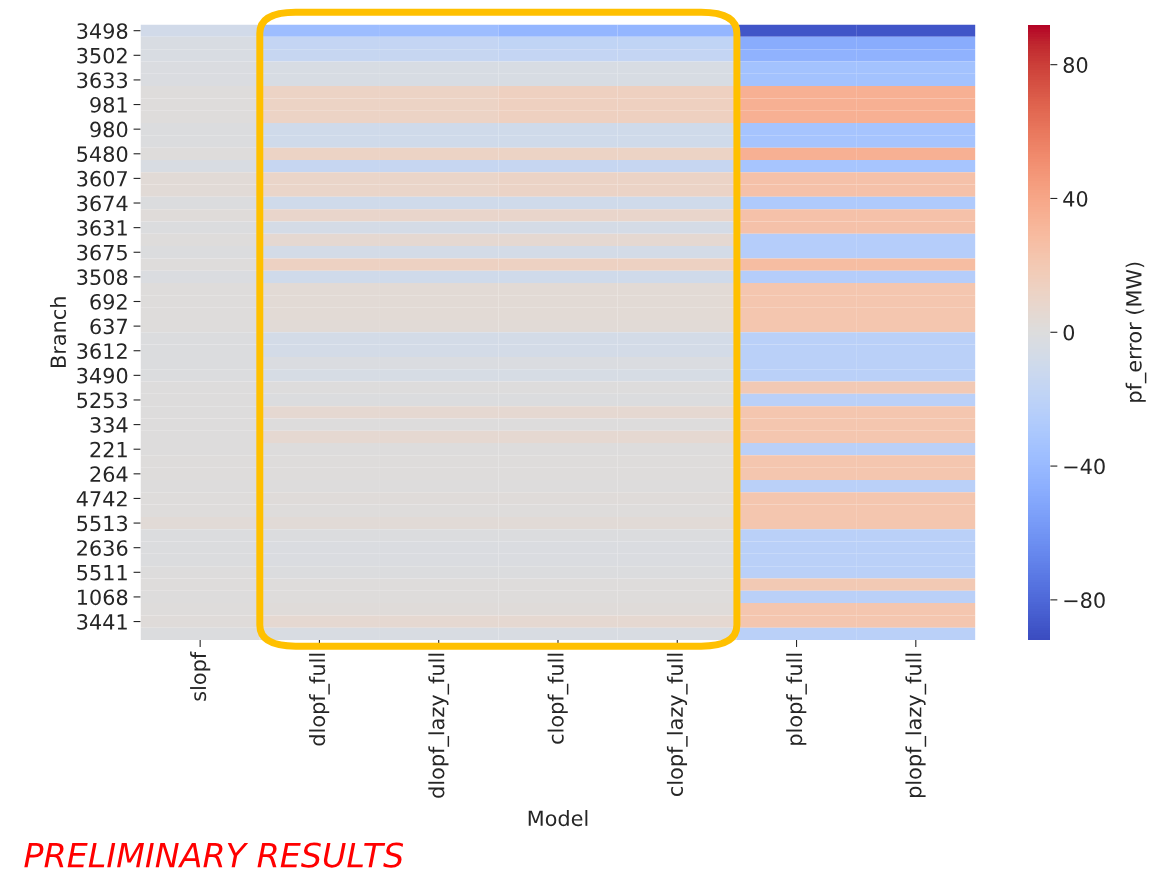 This screenshot has height=892, width=1171. What do you see at coordinates (108, 105) in the screenshot?
I see `y-tick-label: 981` at bounding box center [108, 105].